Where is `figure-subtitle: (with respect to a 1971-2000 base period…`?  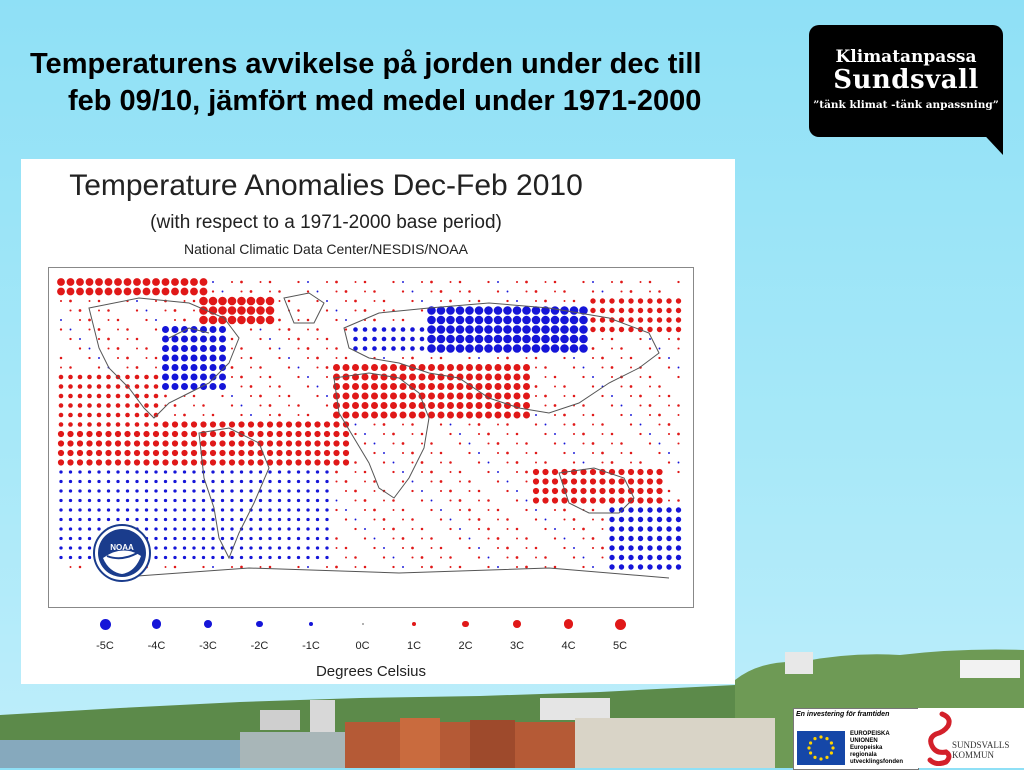
figure-subtitle: (with respect to a 1971-2000 base period… is located at coordinates (326, 222).